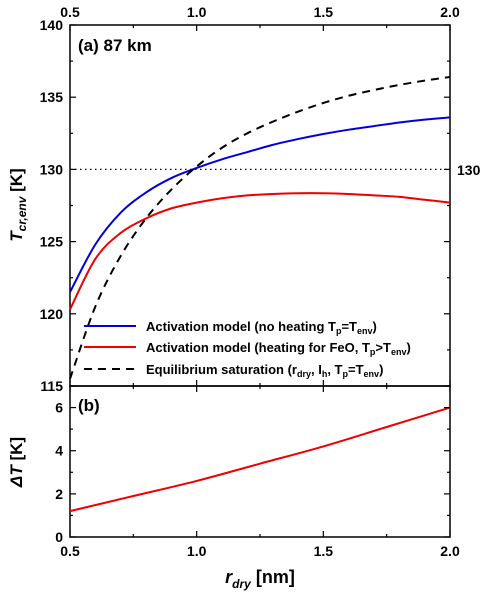 The image size is (486, 600). What do you see at coordinates (16, 476) in the screenshot?
I see `panel-b-ylabel-main: ΔT` at bounding box center [16, 476].